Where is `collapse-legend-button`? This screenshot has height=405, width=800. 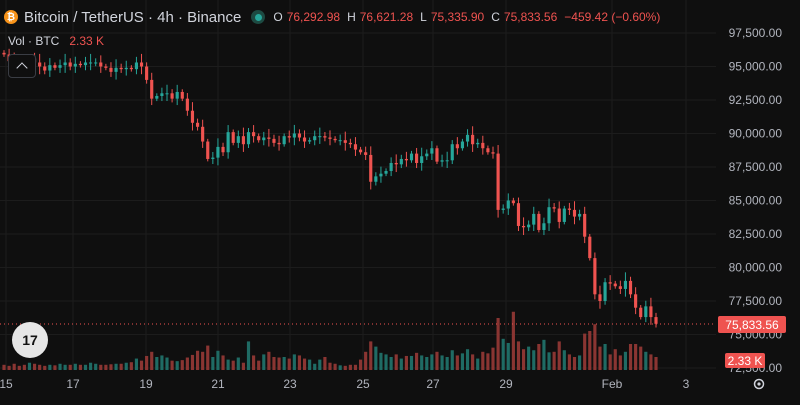 collapse-legend-button is located at coordinates (22, 66).